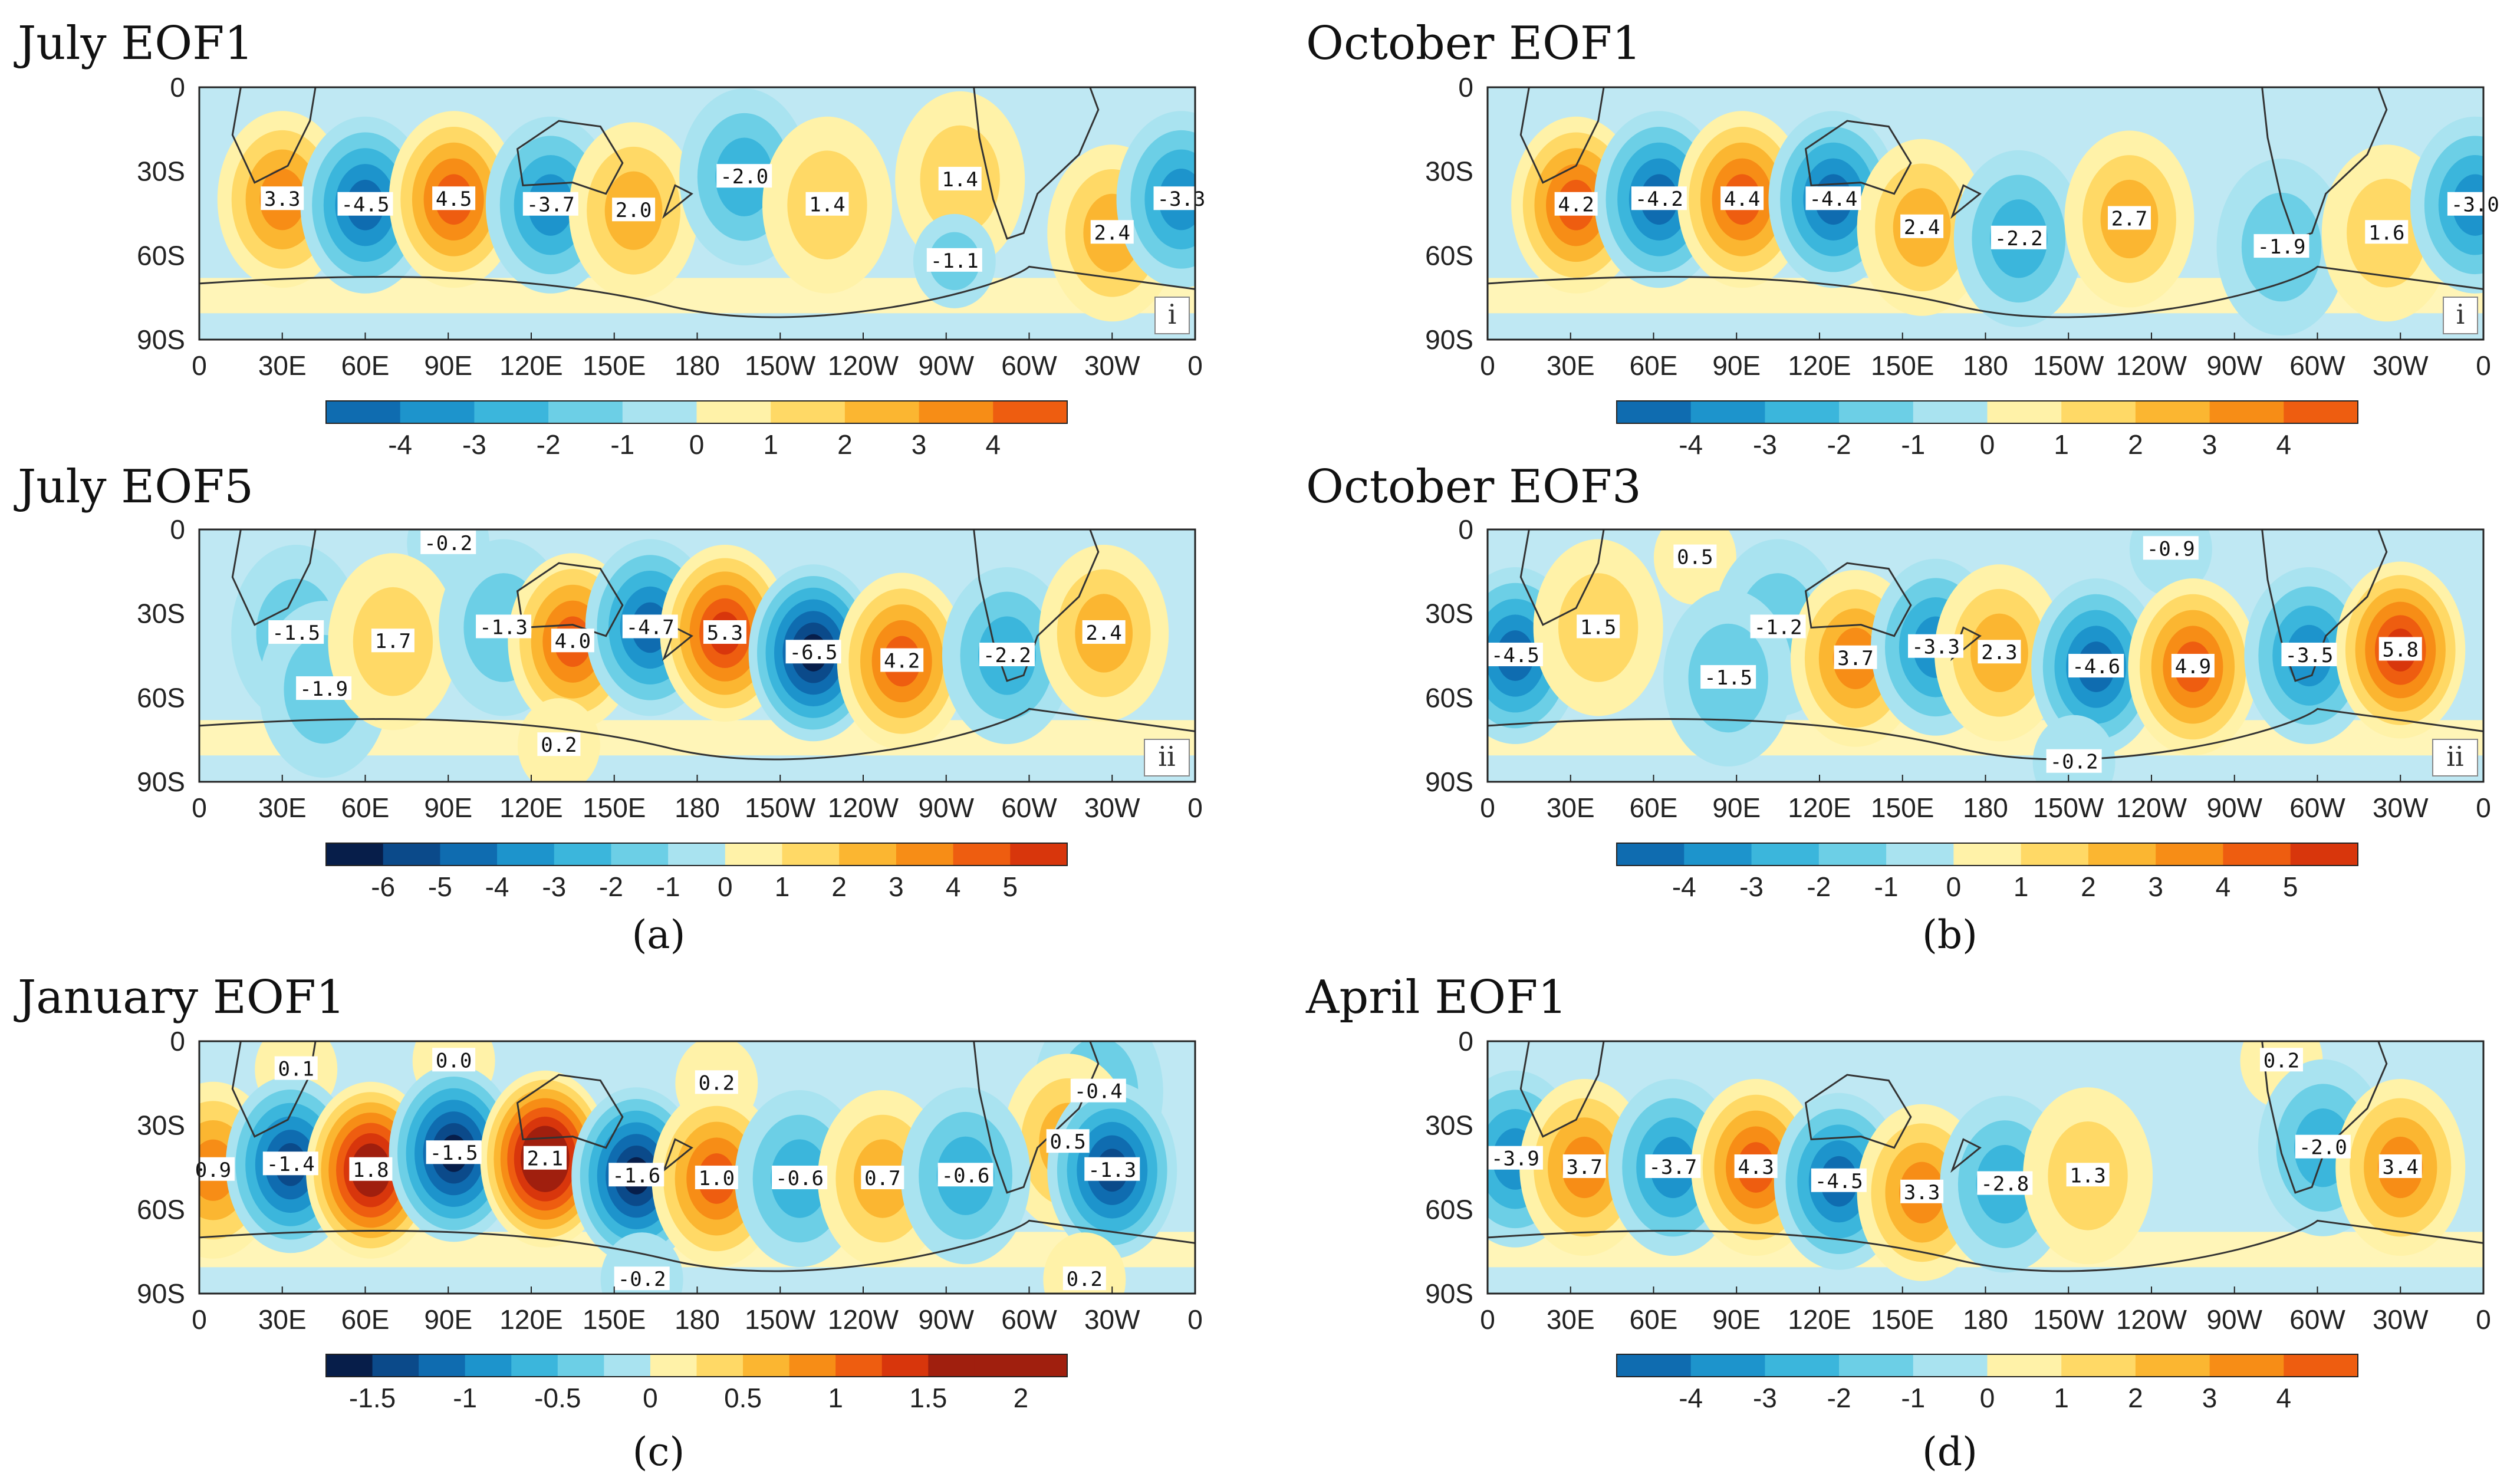 Image resolution: width=2507 pixels, height=1484 pixels. I want to click on value-label-text: 0.5, so click(1695, 558).